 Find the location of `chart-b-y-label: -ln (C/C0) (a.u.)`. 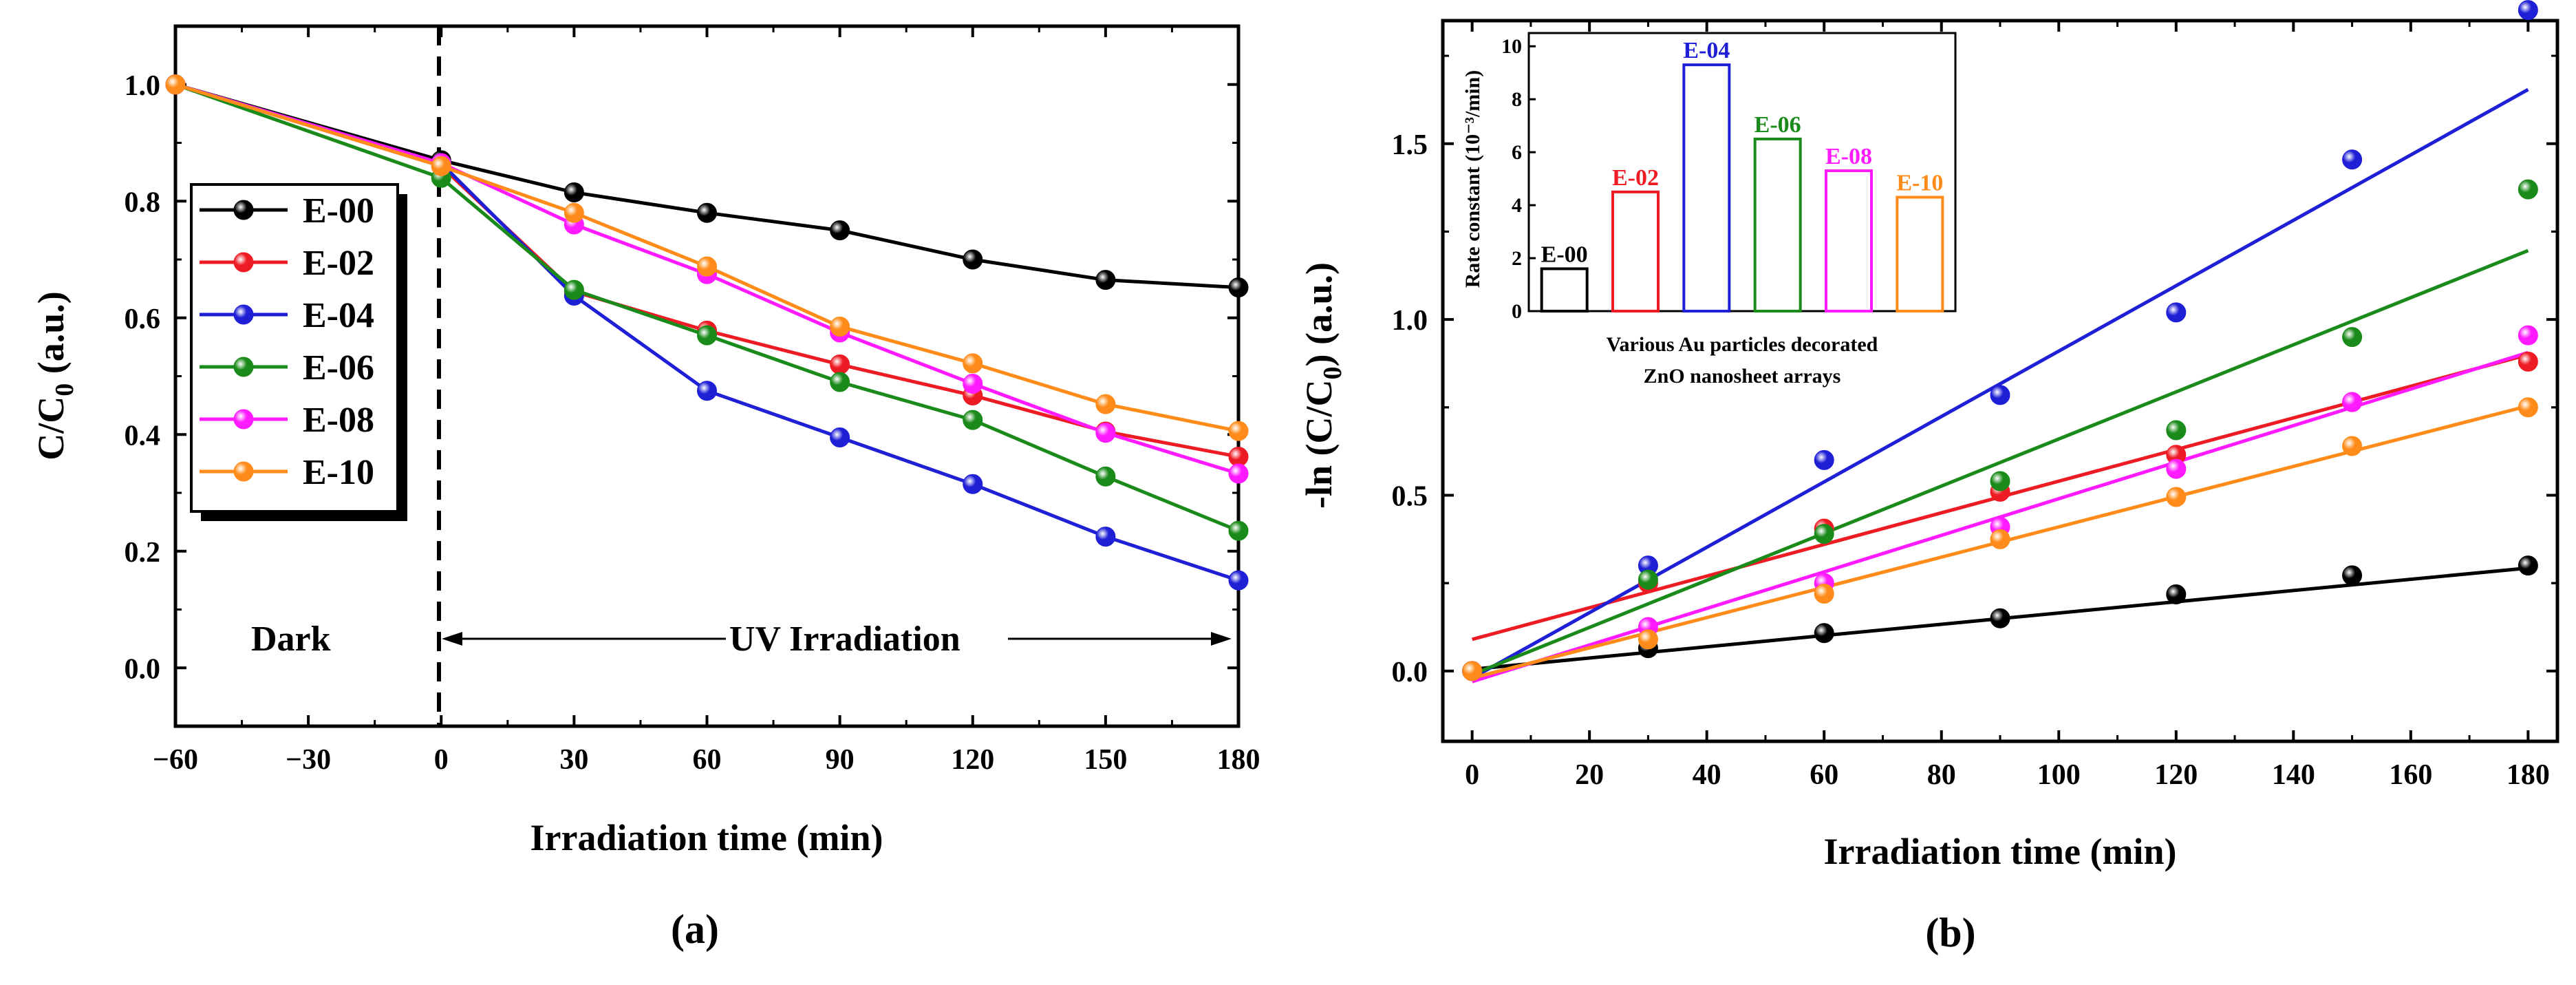

chart-b-y-label: -ln (C/C0) (a.u.) is located at coordinates (1323, 385).